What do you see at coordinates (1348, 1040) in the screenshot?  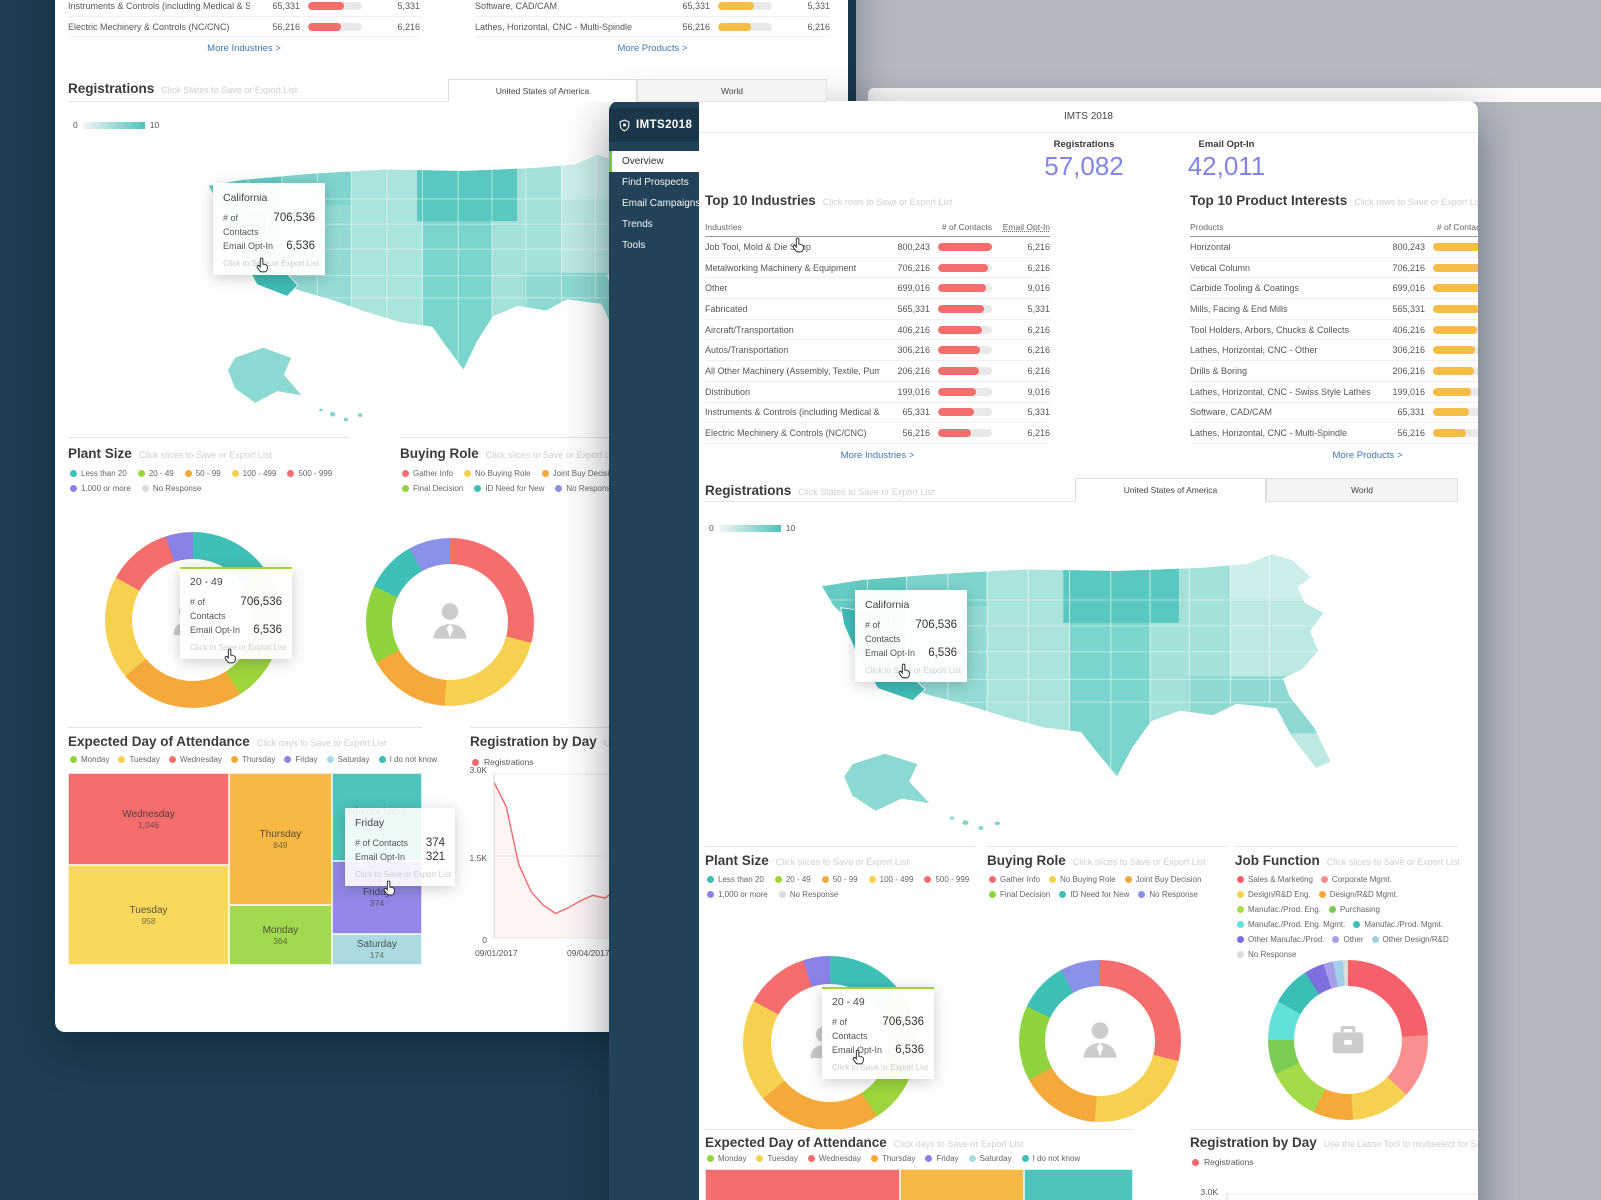 I see `job-function-donut-chart` at bounding box center [1348, 1040].